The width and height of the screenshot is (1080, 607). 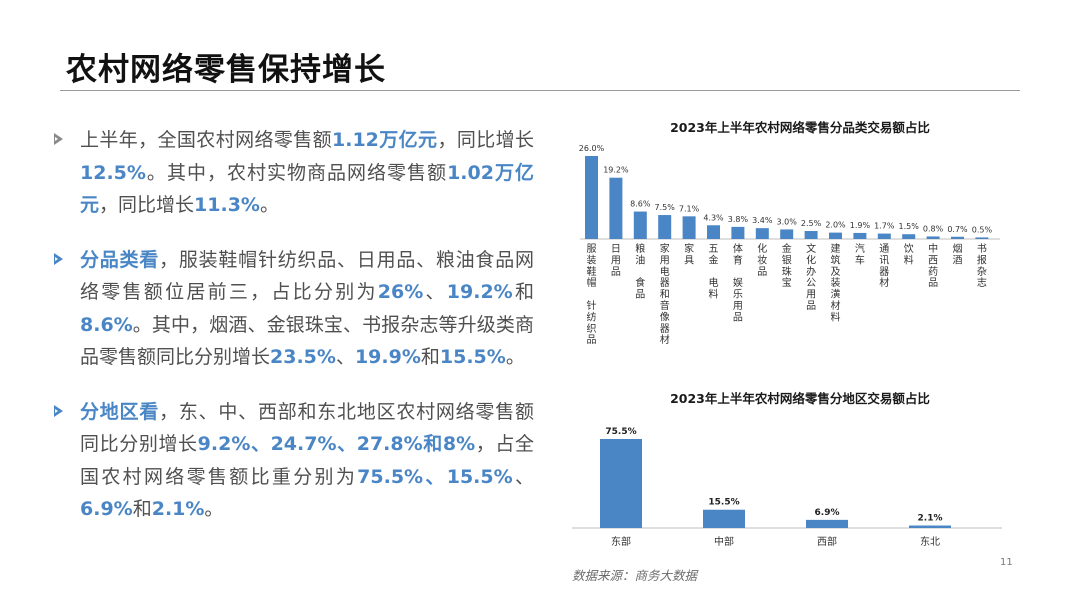 What do you see at coordinates (930, 541) in the screenshot?
I see `tick-label: 东北` at bounding box center [930, 541].